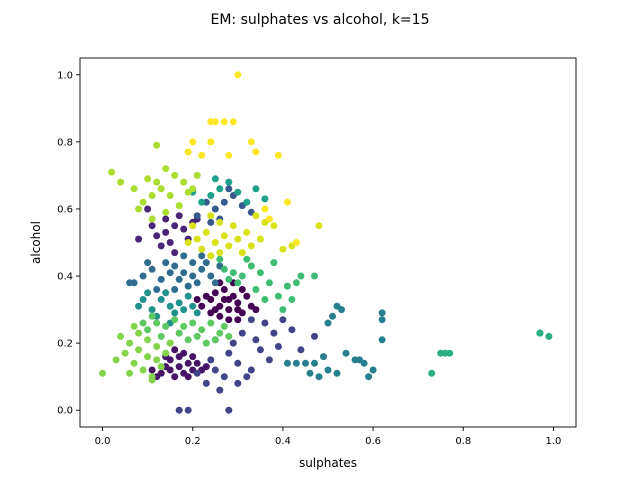 The image size is (640, 480). What do you see at coordinates (463, 441) in the screenshot?
I see `x-tick-label: 0.8` at bounding box center [463, 441].